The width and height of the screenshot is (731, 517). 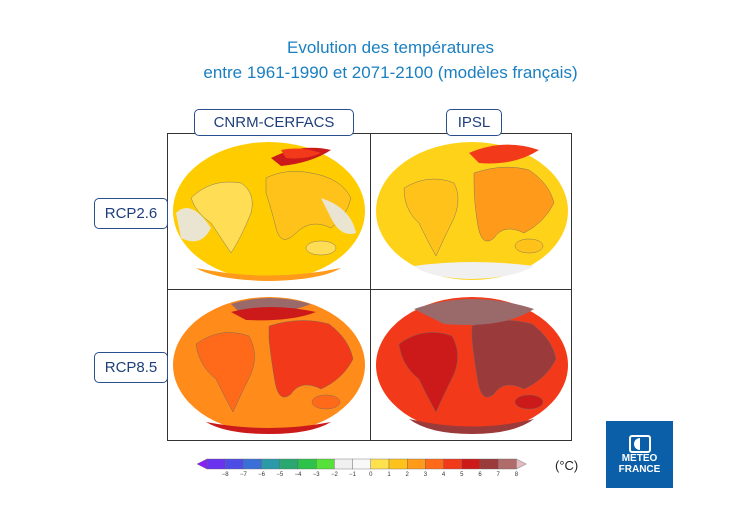 What do you see at coordinates (639, 469) in the screenshot?
I see `logo-line2: FRANCE` at bounding box center [639, 469].